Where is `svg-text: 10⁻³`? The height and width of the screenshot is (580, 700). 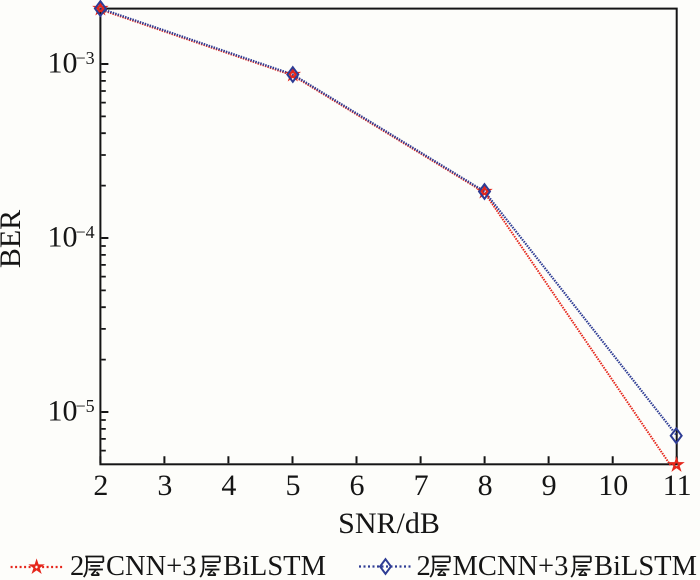 svg-text: 10⁻³ is located at coordinates (71, 63).